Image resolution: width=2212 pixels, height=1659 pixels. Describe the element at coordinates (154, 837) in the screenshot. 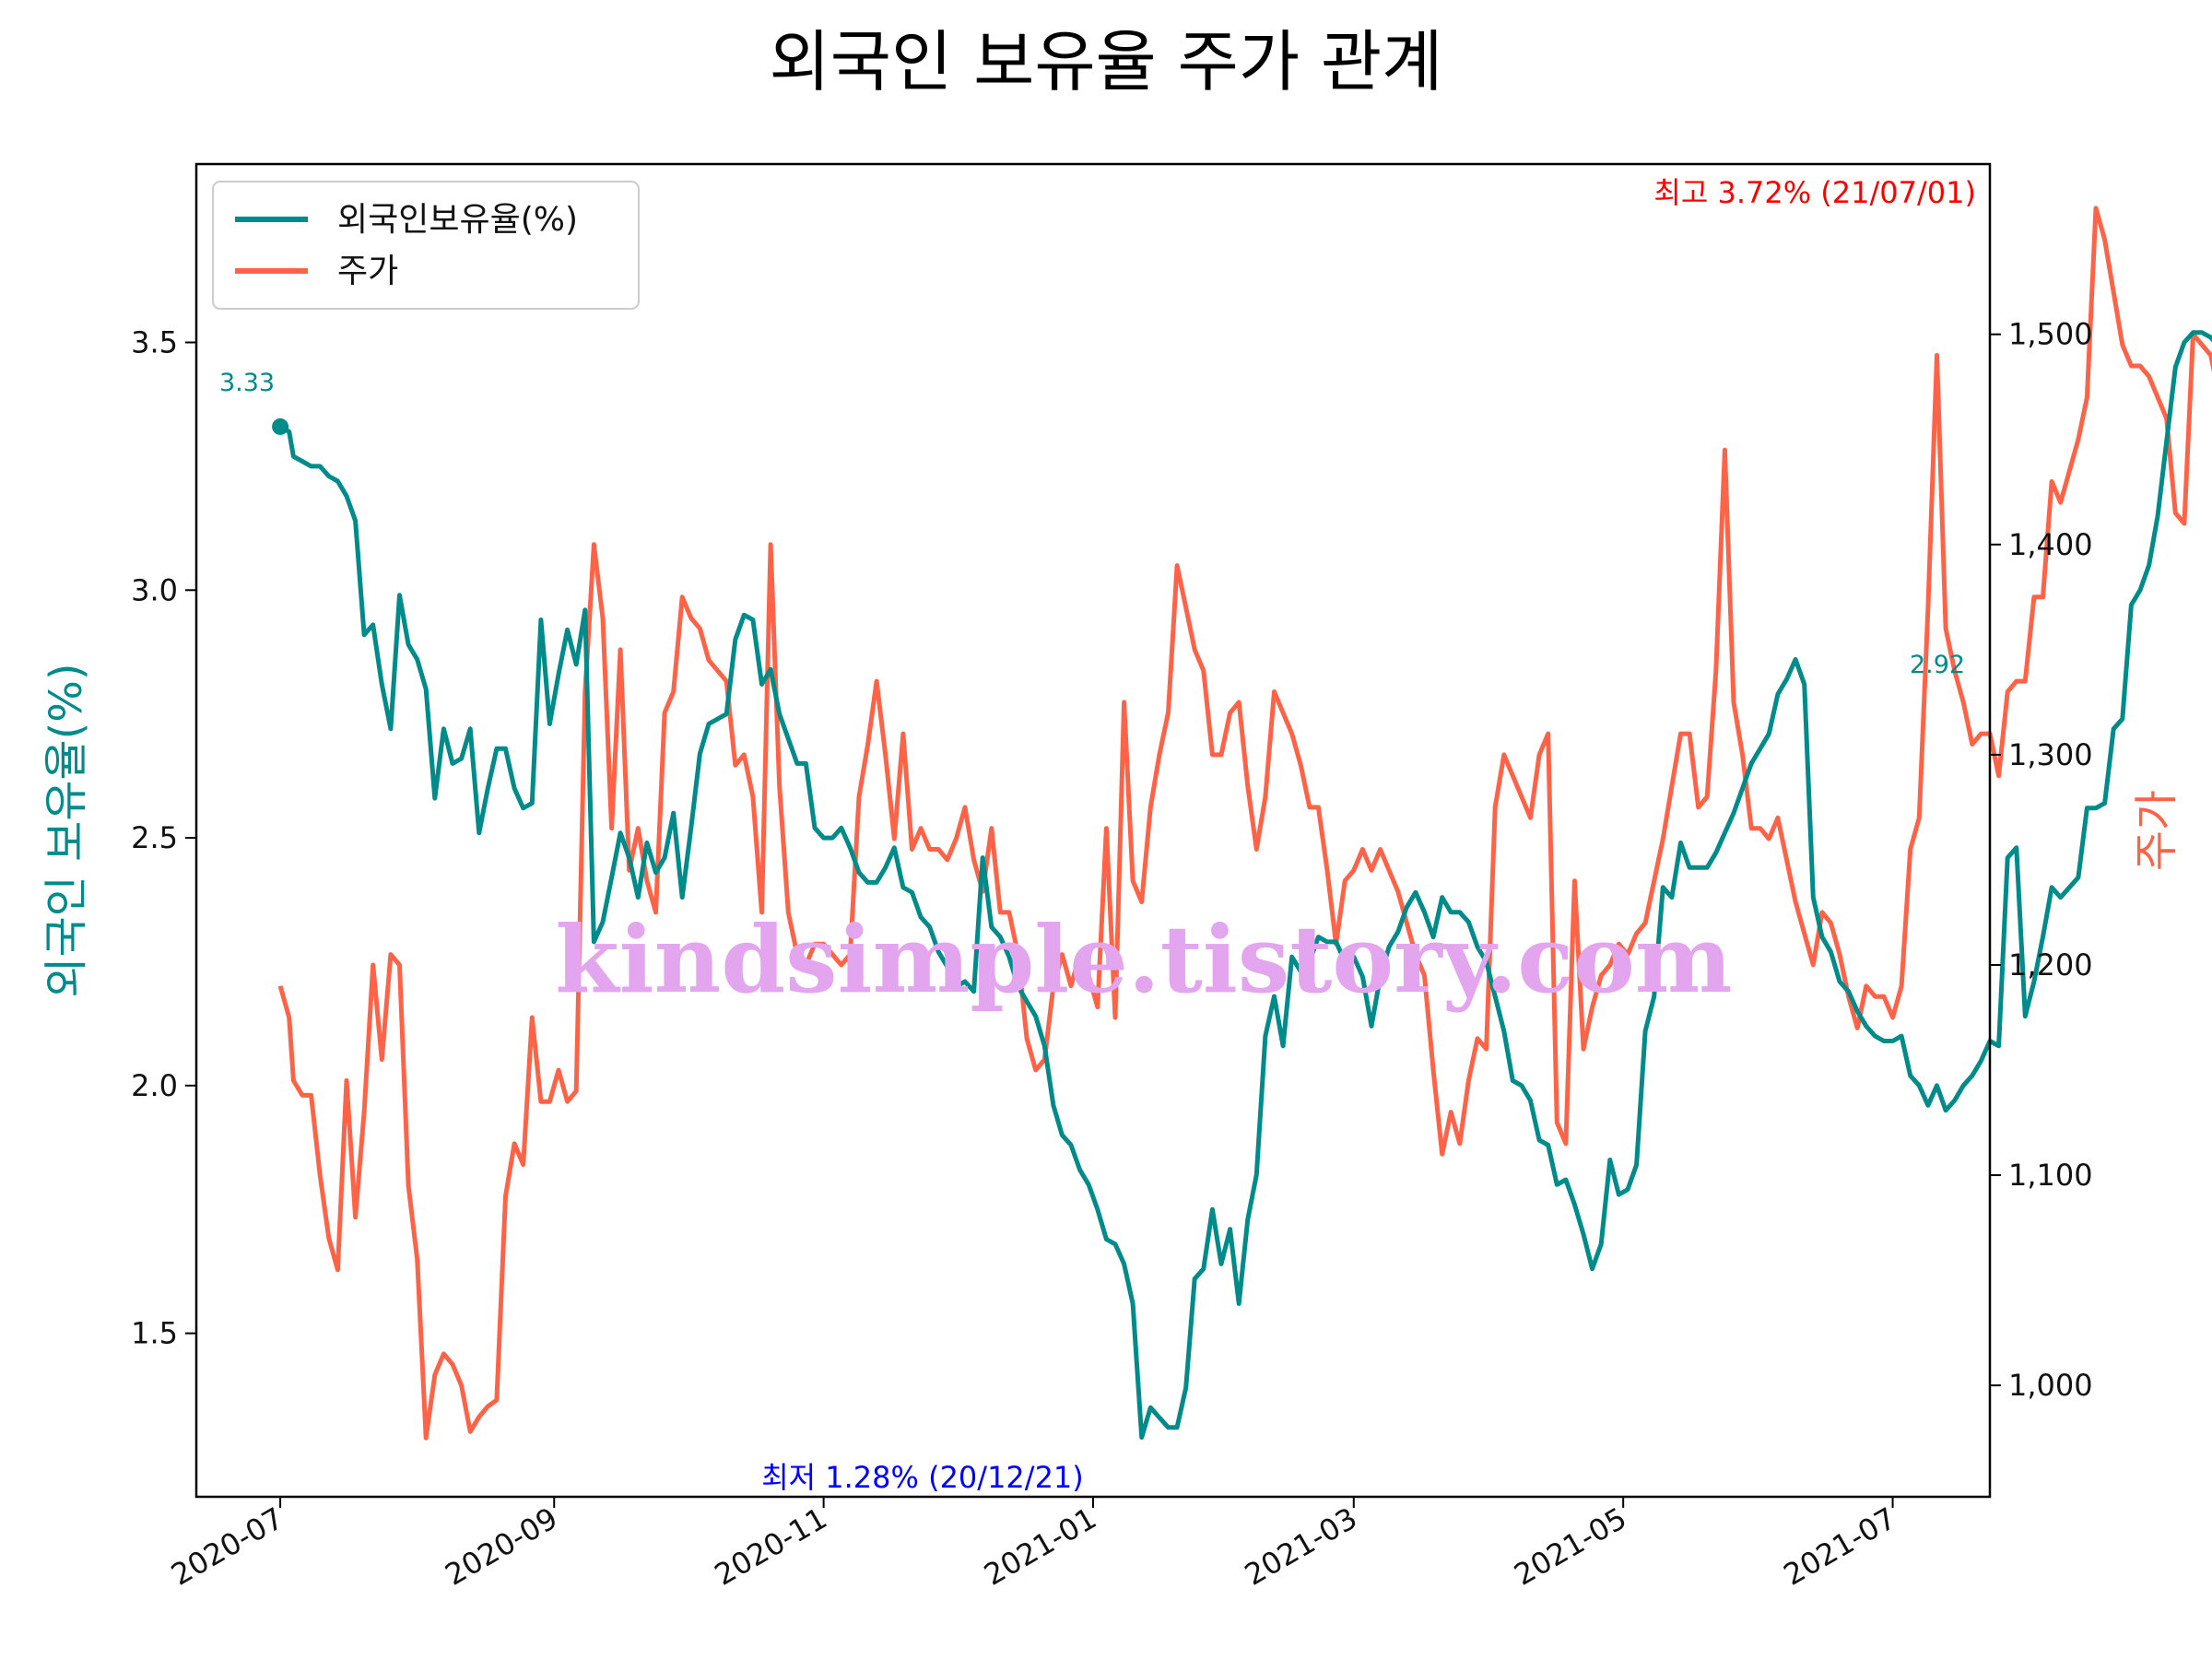

I see `y-tick-label: 2.5` at that location.